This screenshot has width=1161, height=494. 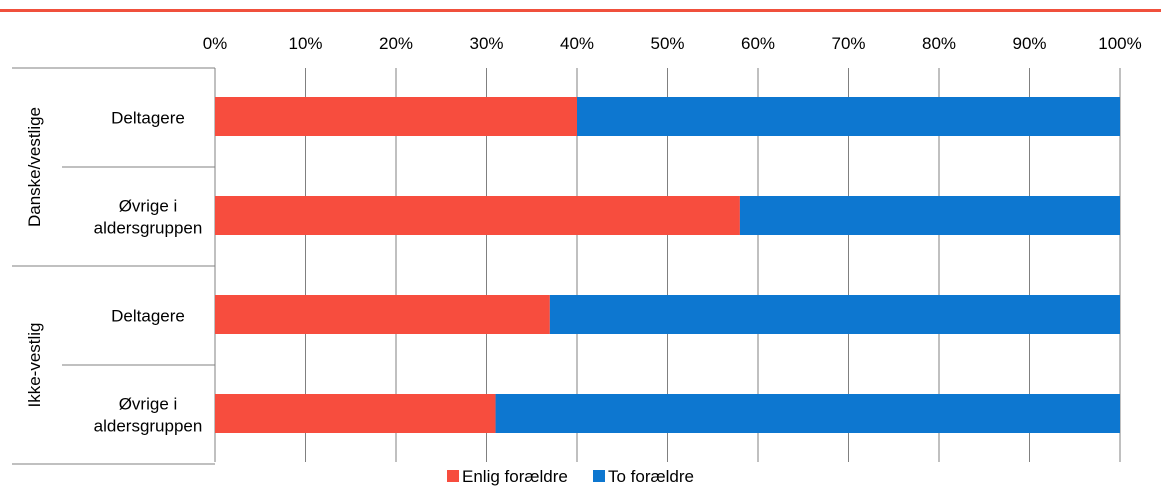 I want to click on x-tick-label: 100%, so click(x=1119, y=43).